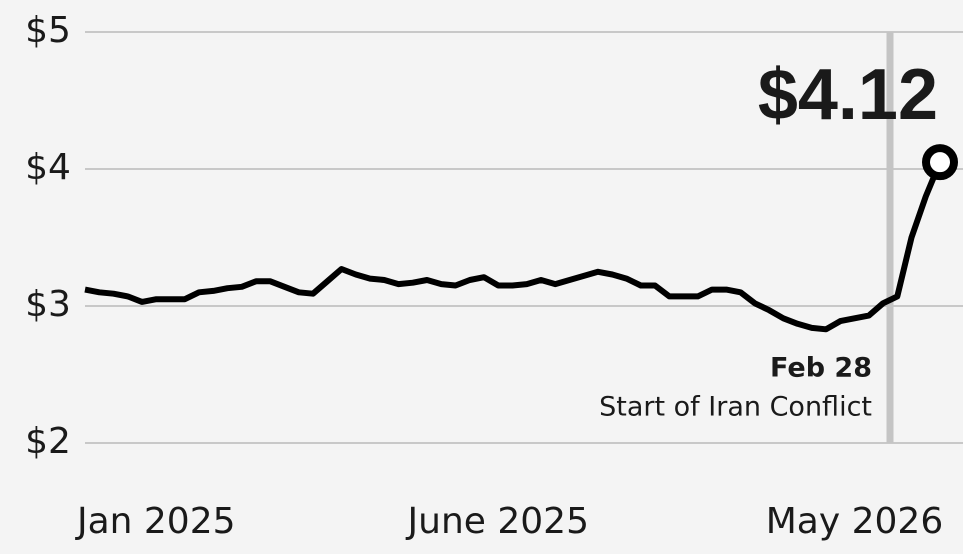 This screenshot has height=554, width=963. Describe the element at coordinates (48, 167) in the screenshot. I see `y-tick-label: $4` at that location.